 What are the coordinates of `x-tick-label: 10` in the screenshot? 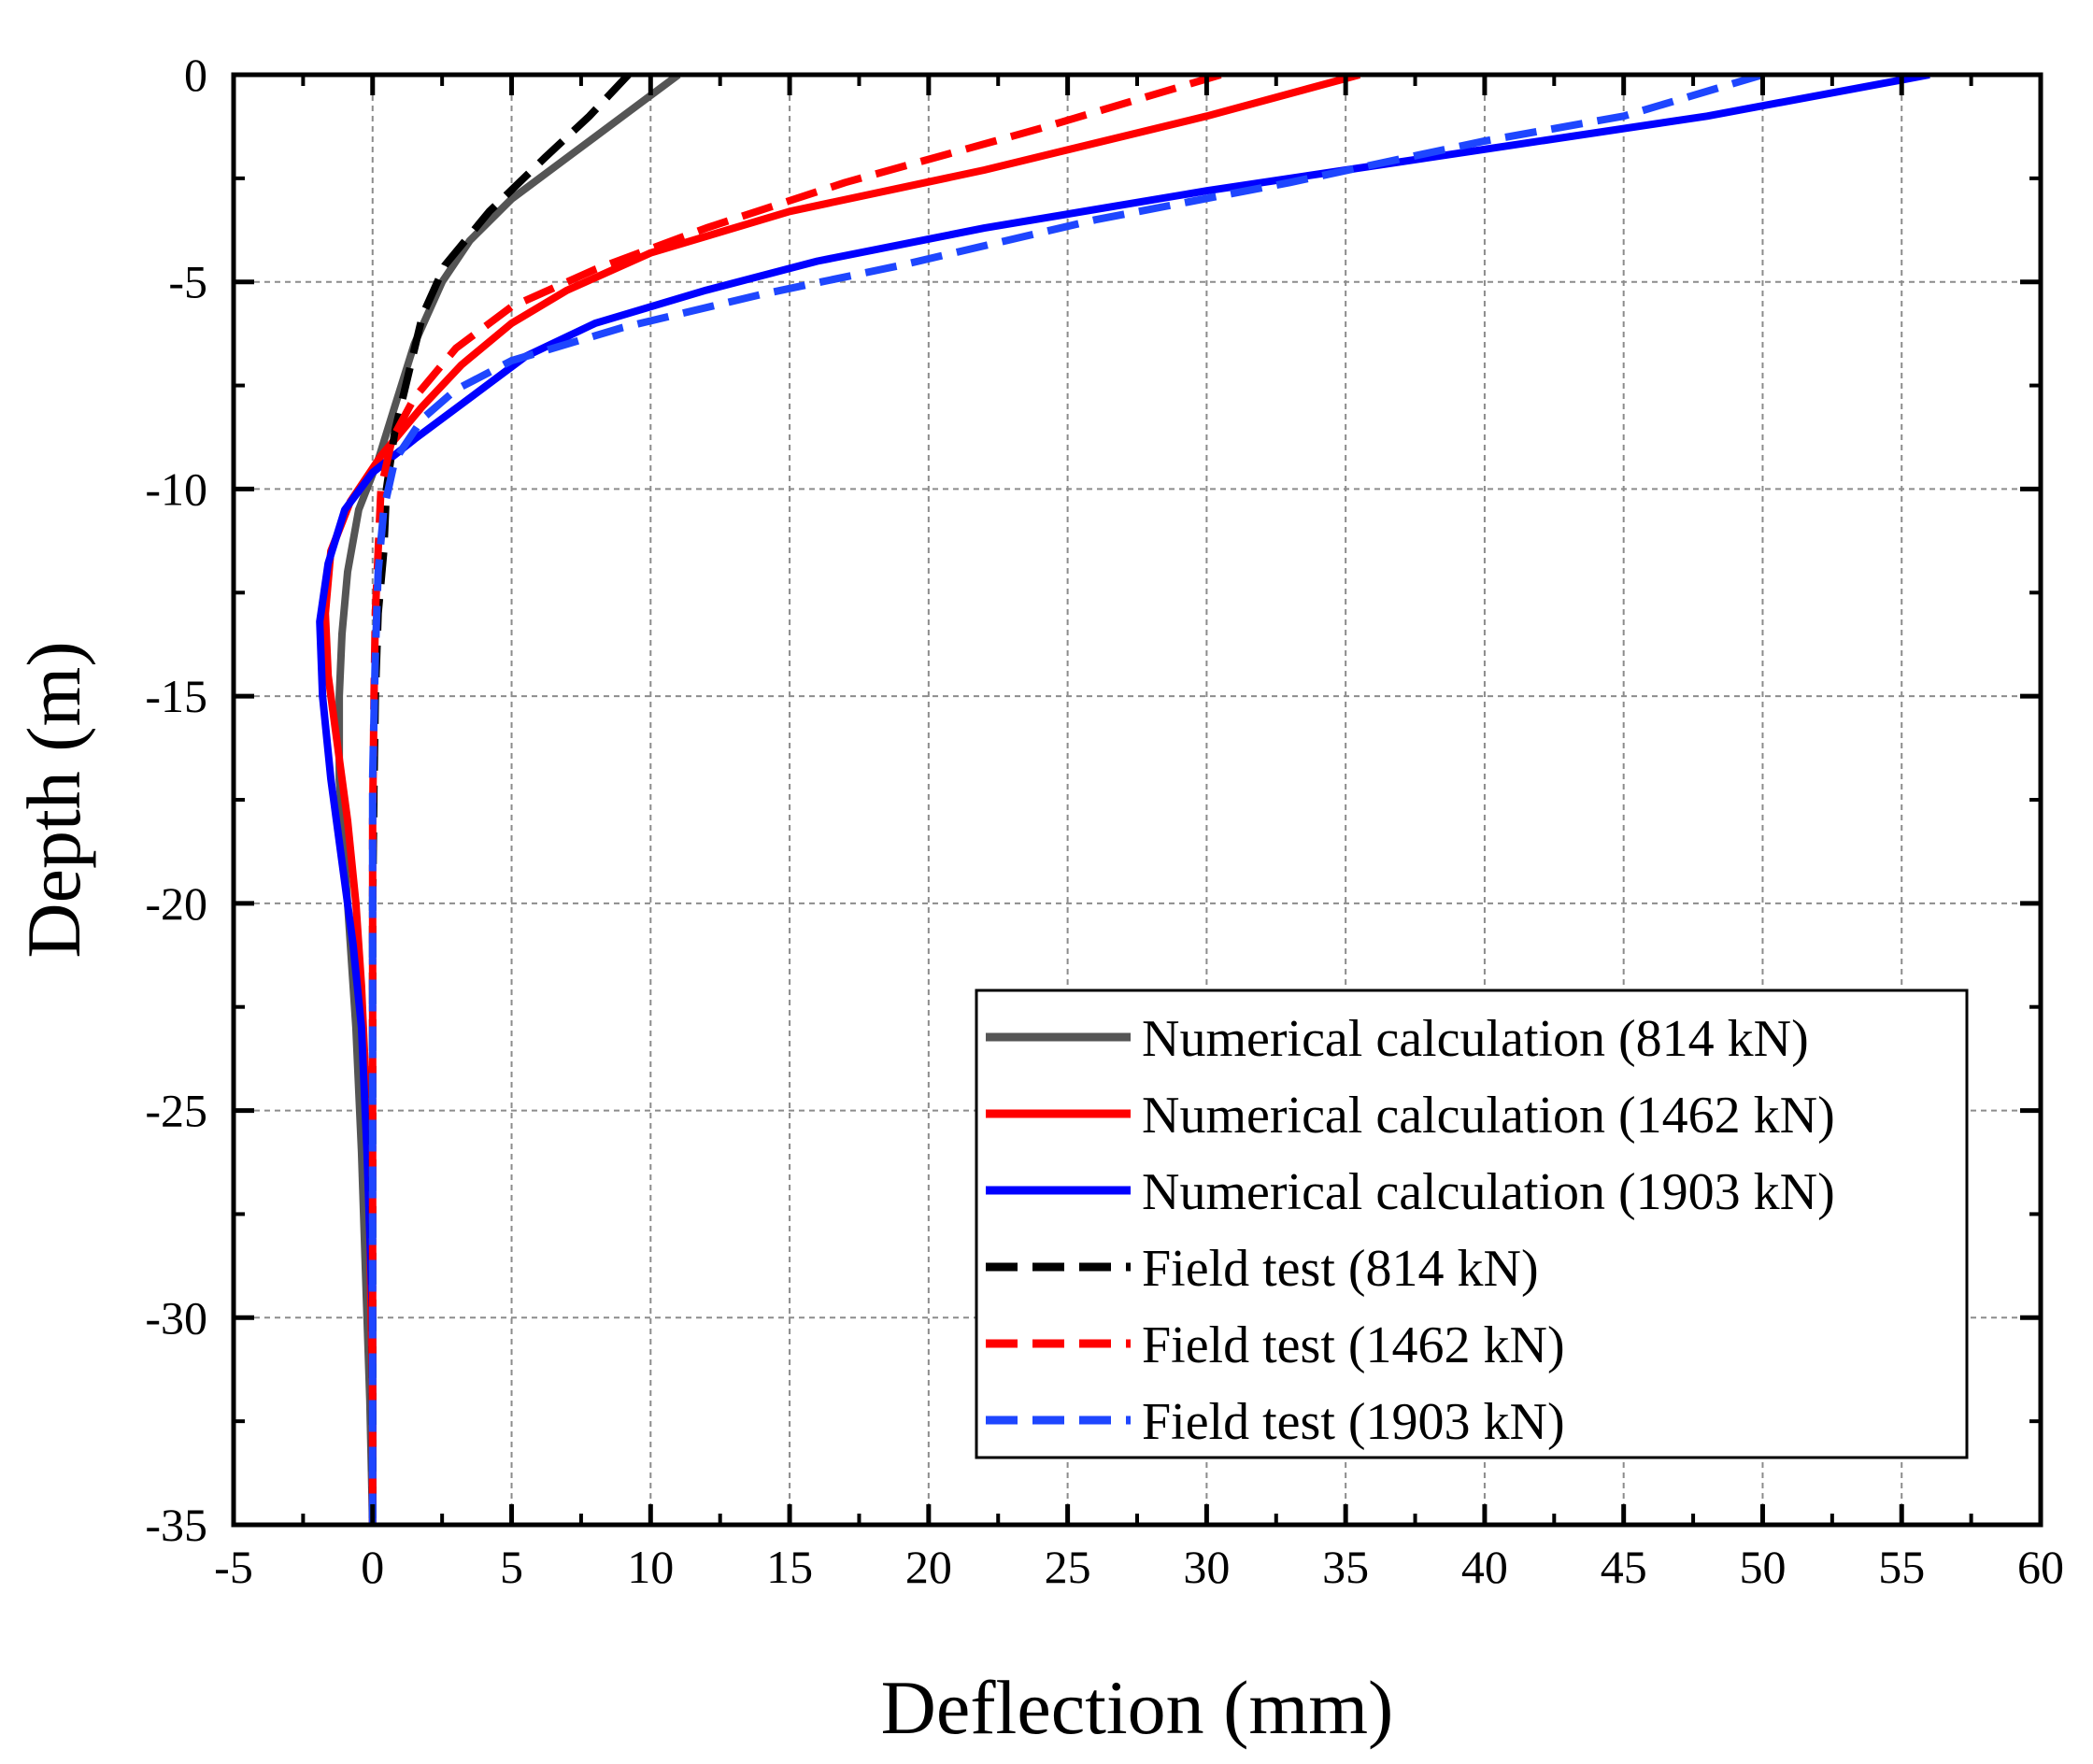 It's located at (650, 1567).